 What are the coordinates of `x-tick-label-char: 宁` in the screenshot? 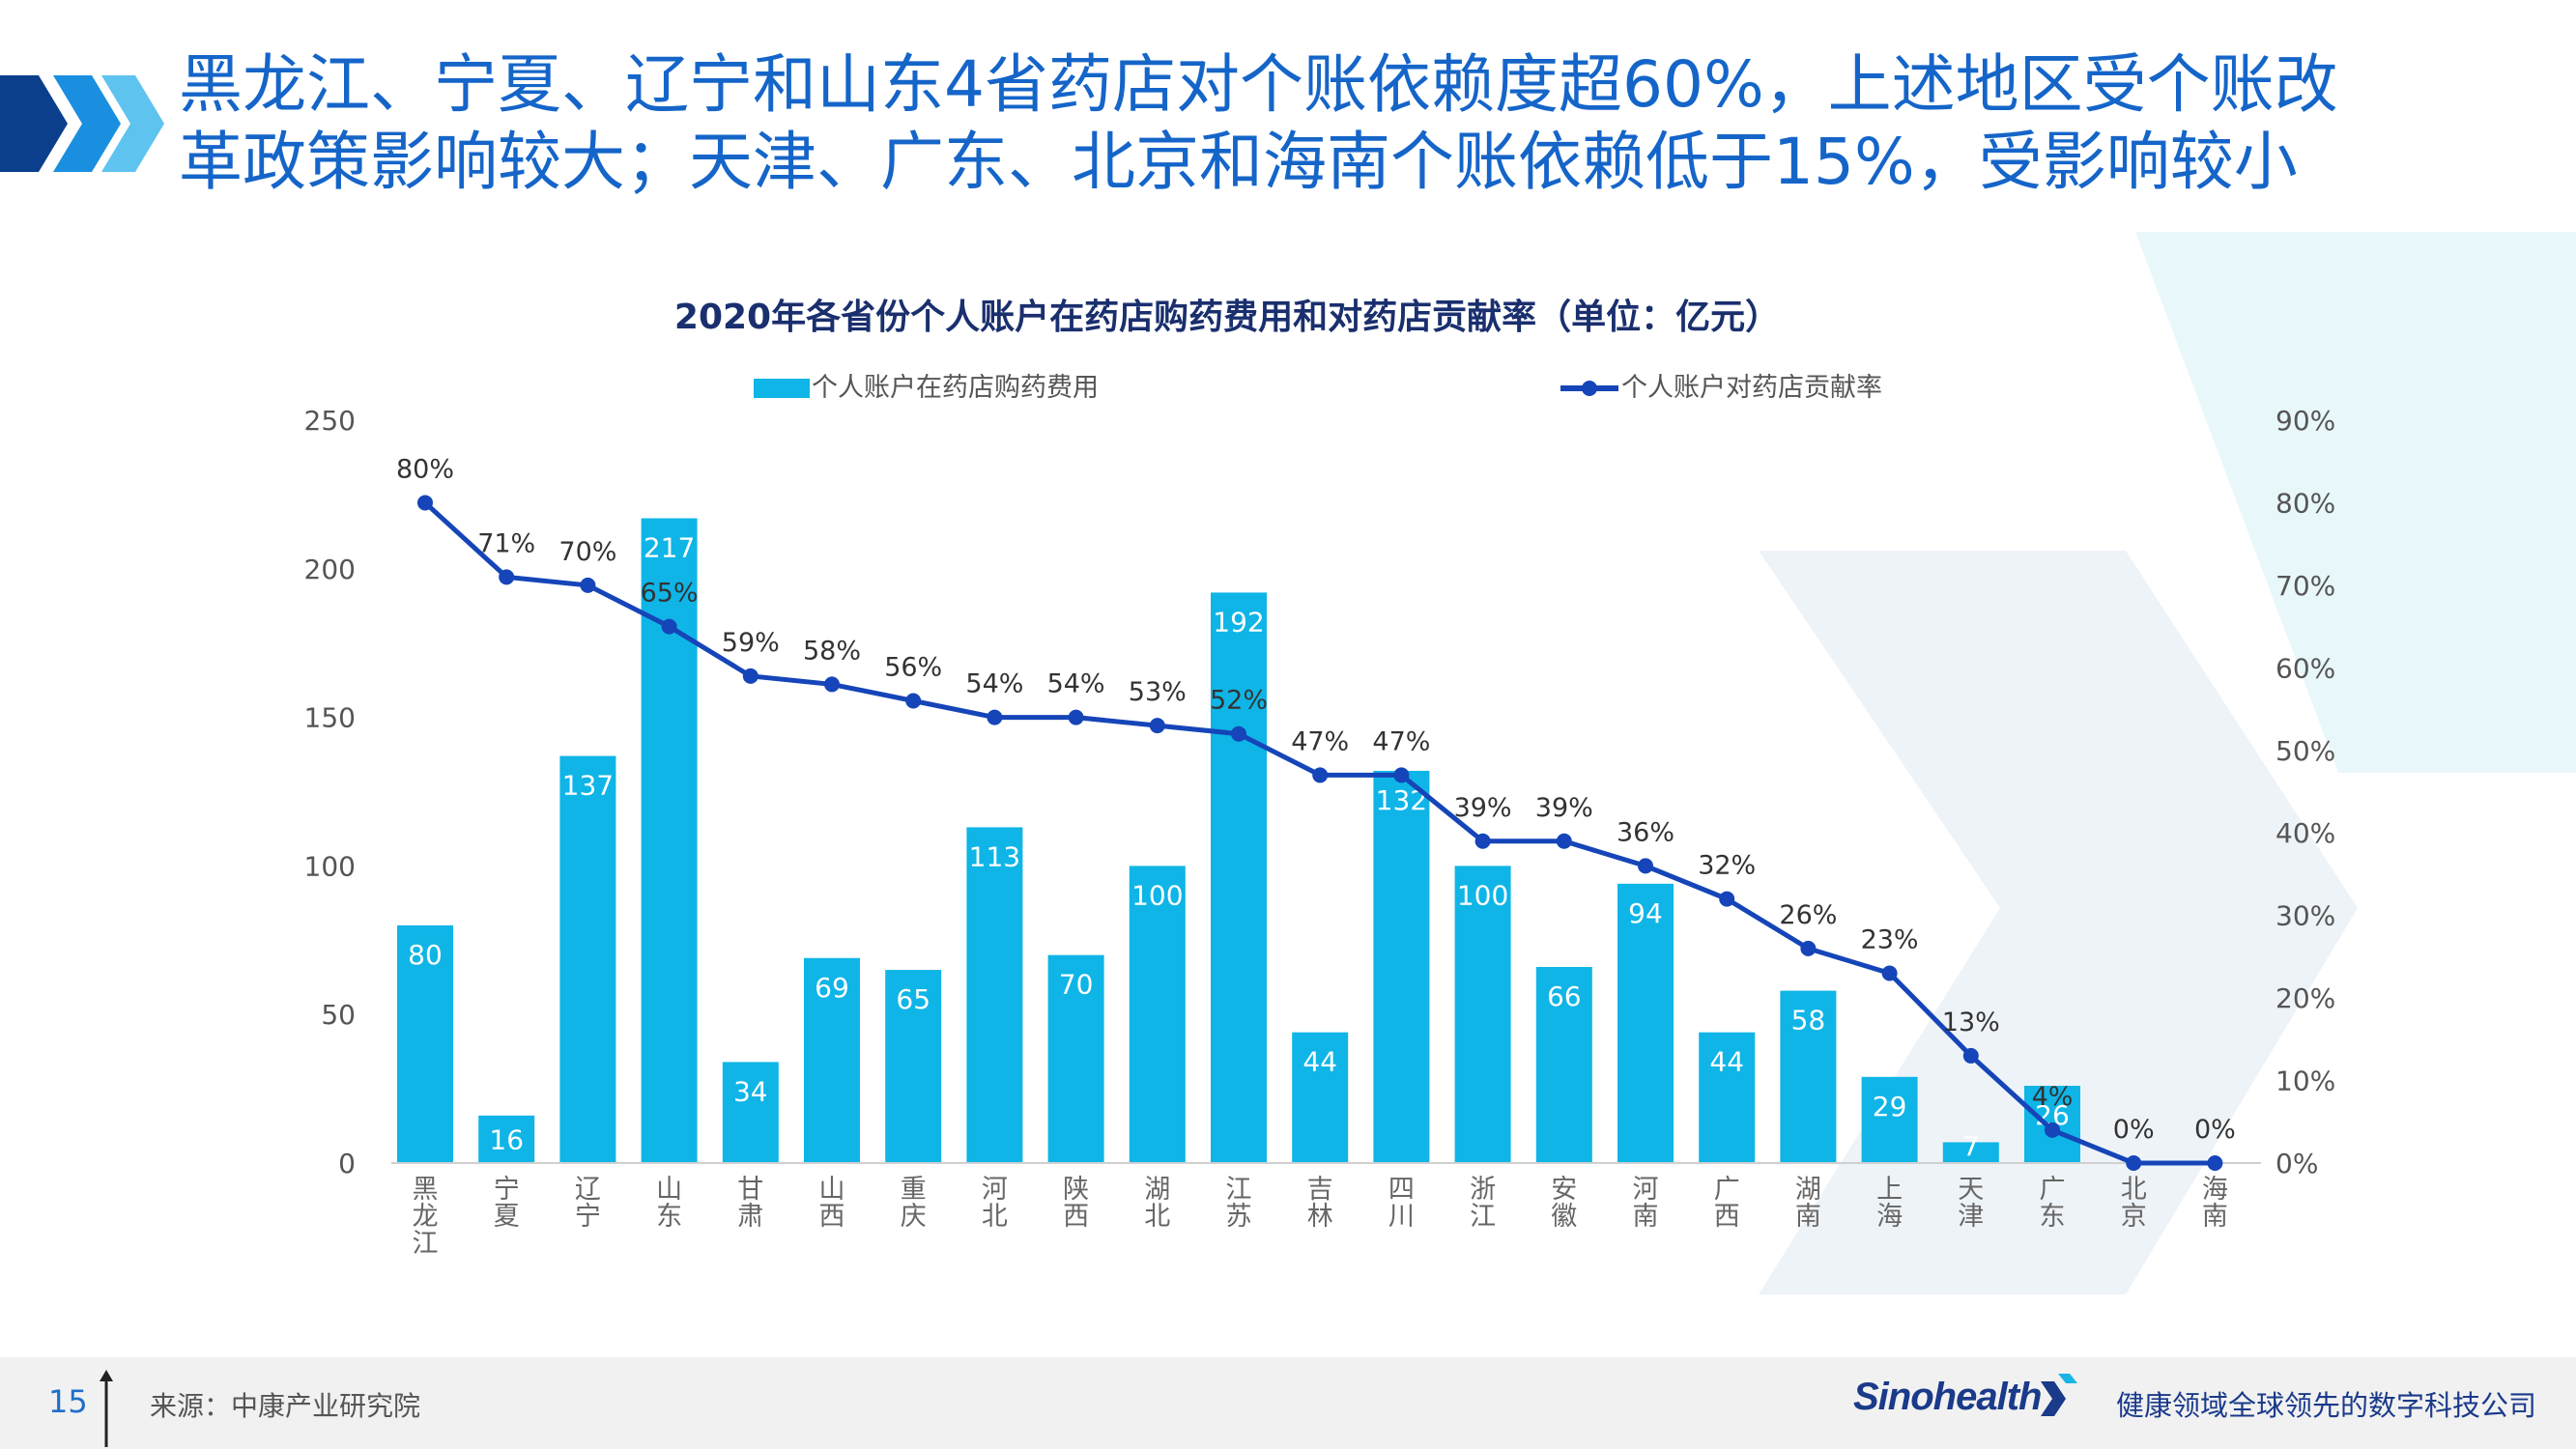 It's located at (507, 1190).